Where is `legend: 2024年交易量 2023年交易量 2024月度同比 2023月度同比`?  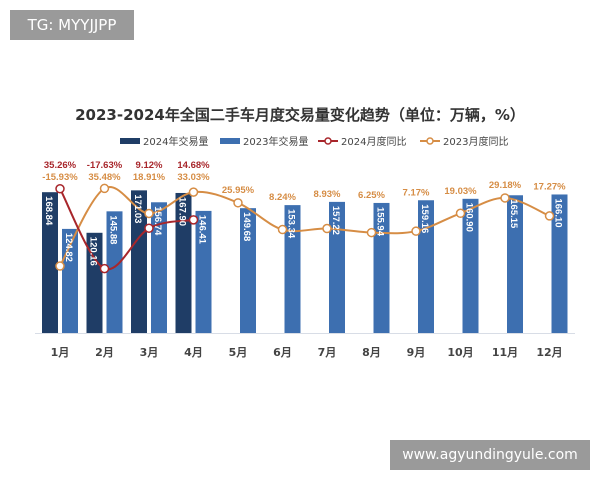
legend: 2024年交易量 2023年交易量 2024月度同比 2023月度同比 is located at coordinates (314, 141).